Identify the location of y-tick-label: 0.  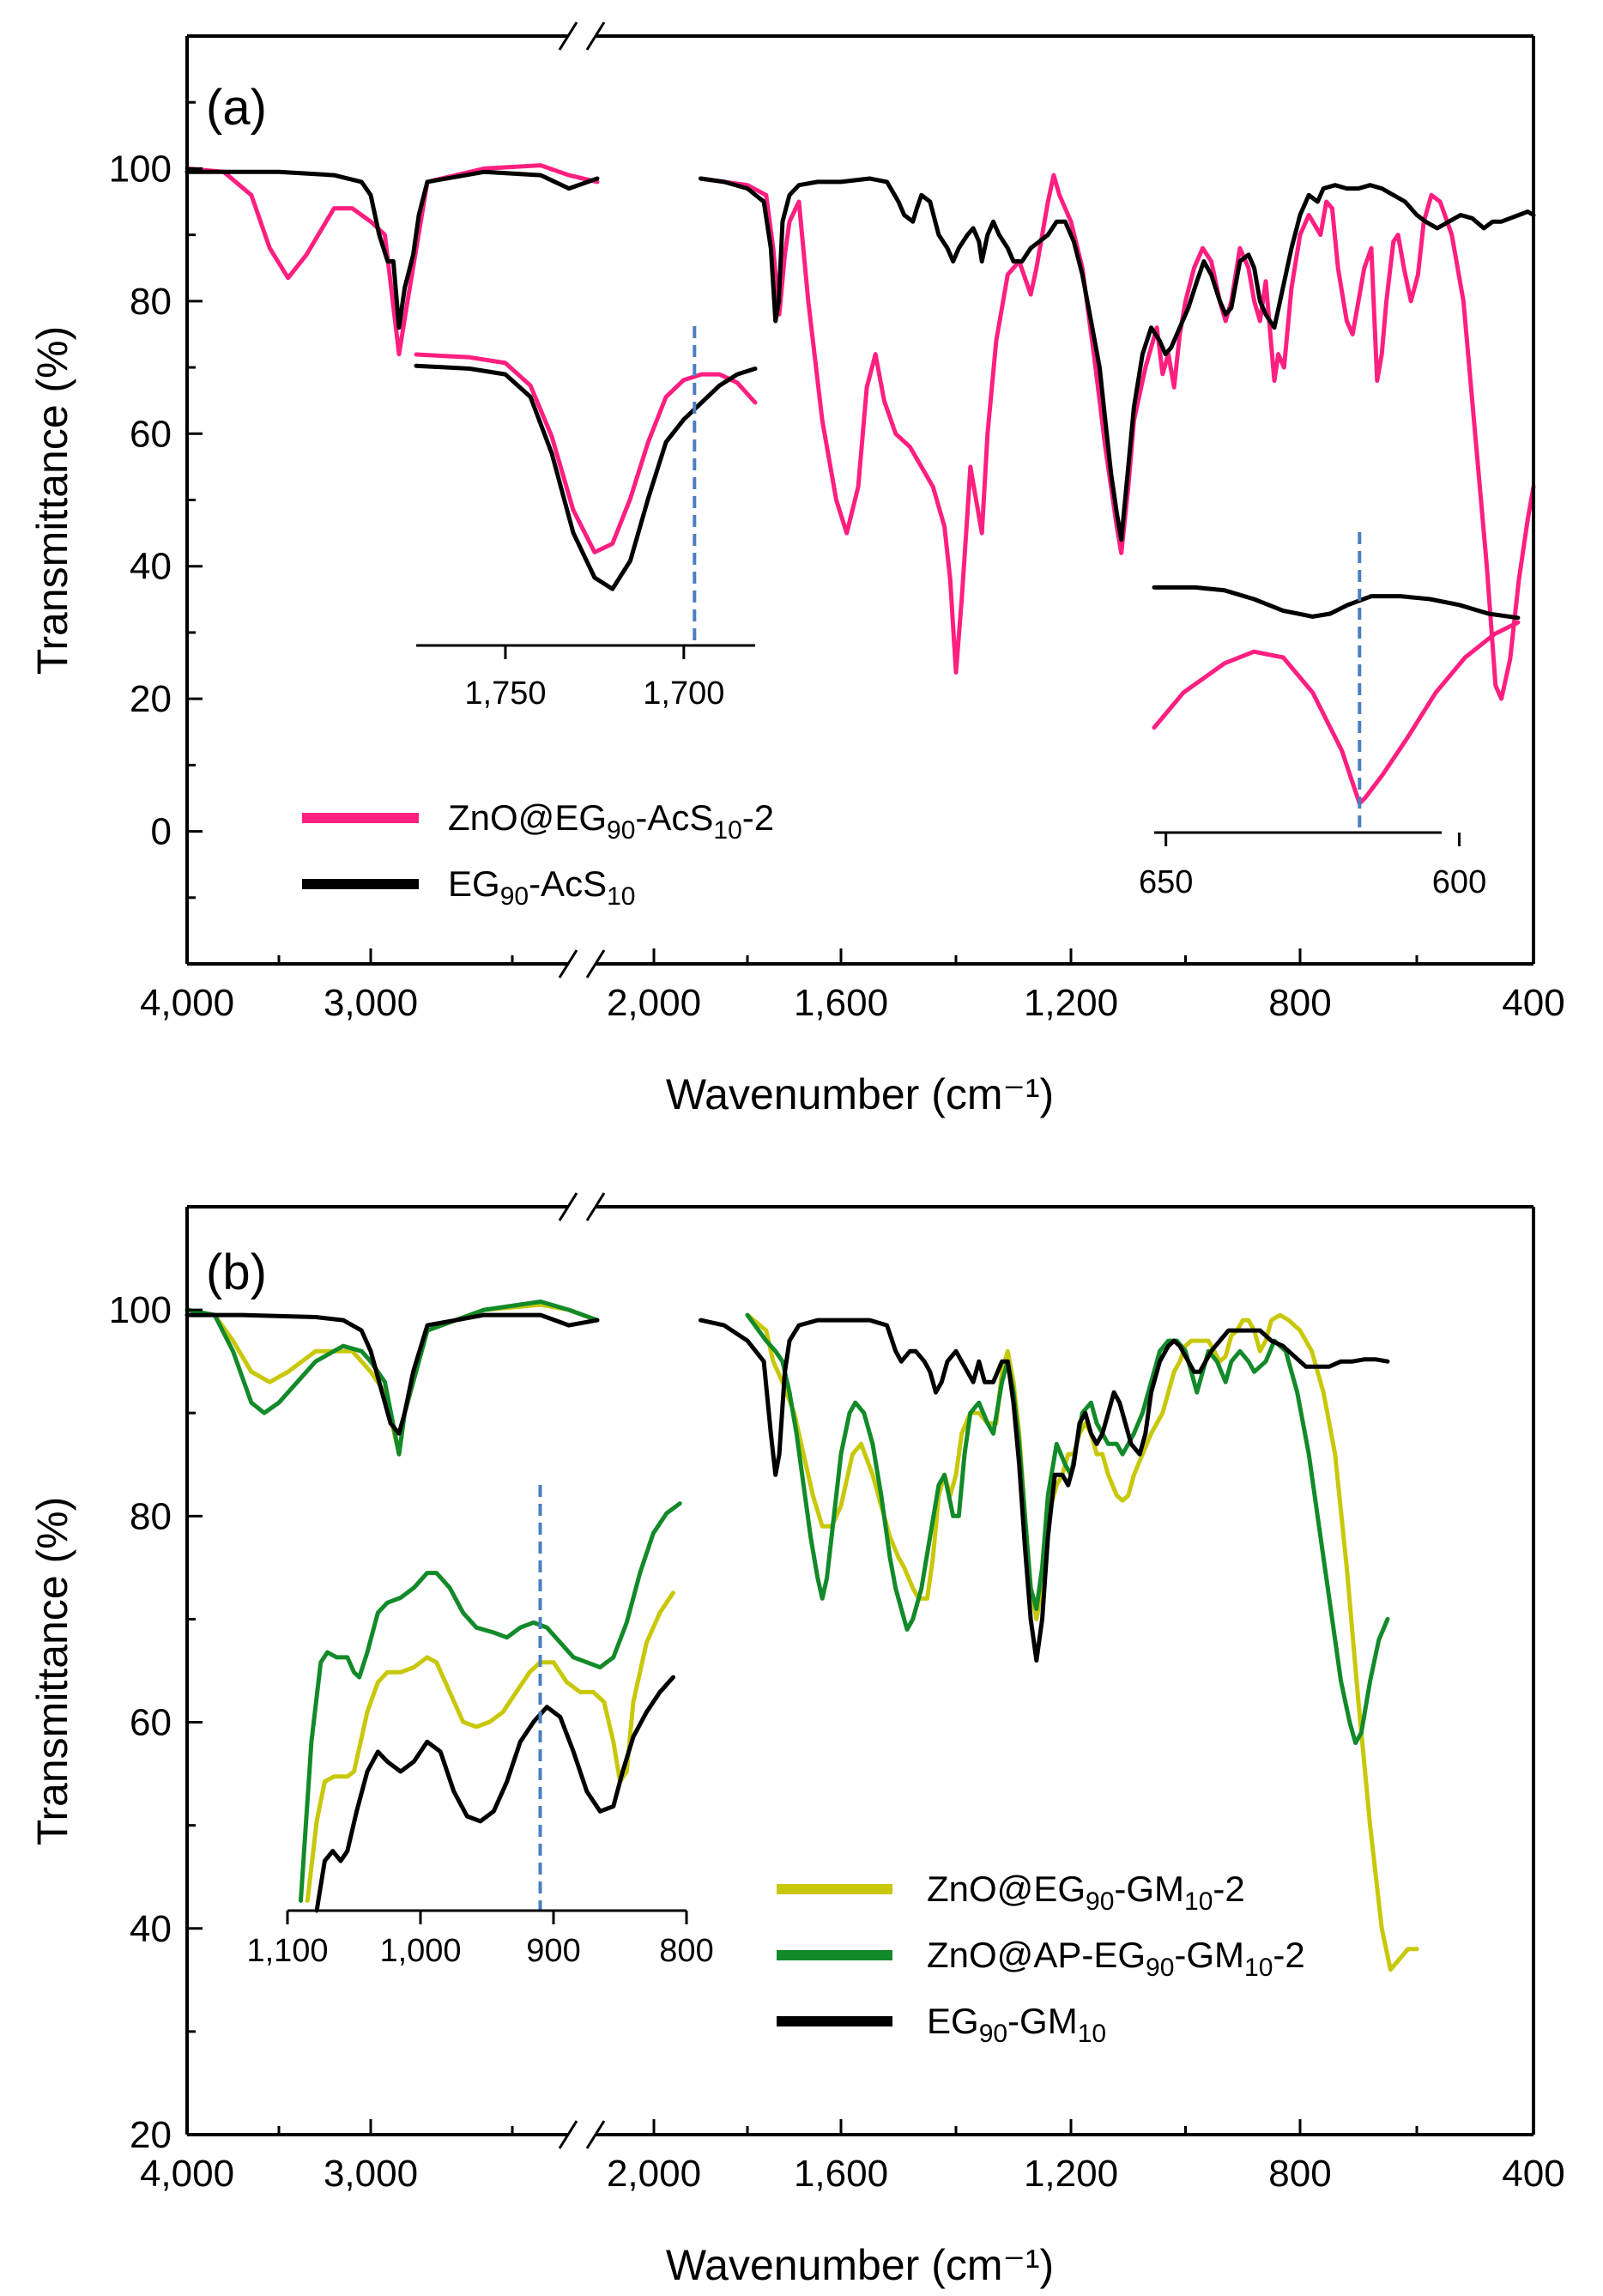
(162, 832).